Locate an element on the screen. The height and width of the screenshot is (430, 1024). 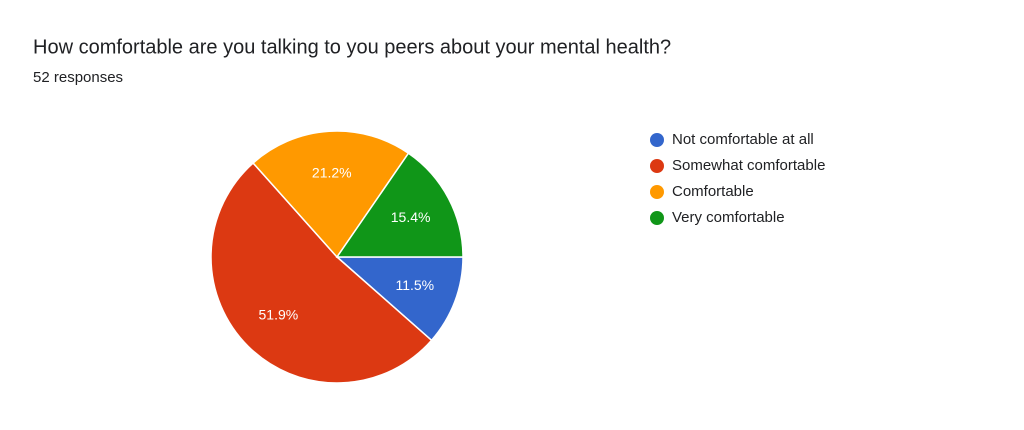
legend-label: Comfortable is located at coordinates (713, 191).